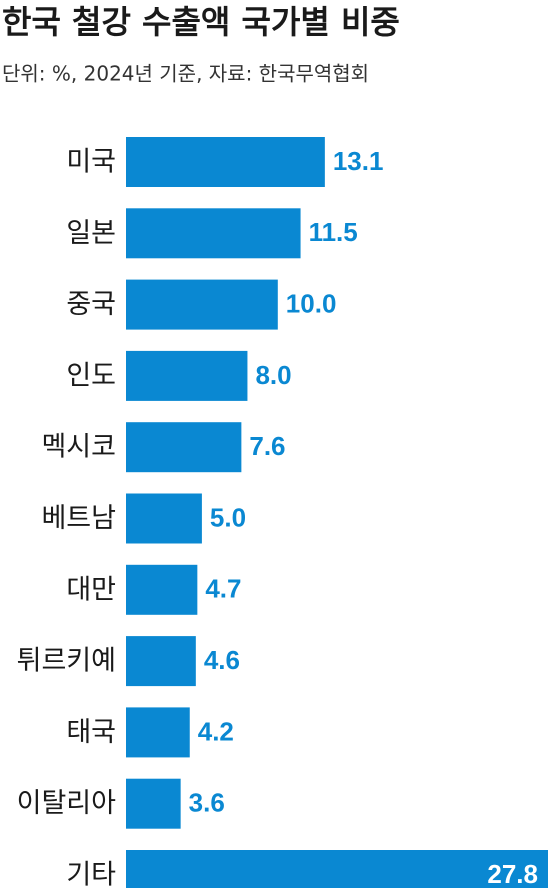  What do you see at coordinates (91, 233) in the screenshot?
I see `category-label: 일본` at bounding box center [91, 233].